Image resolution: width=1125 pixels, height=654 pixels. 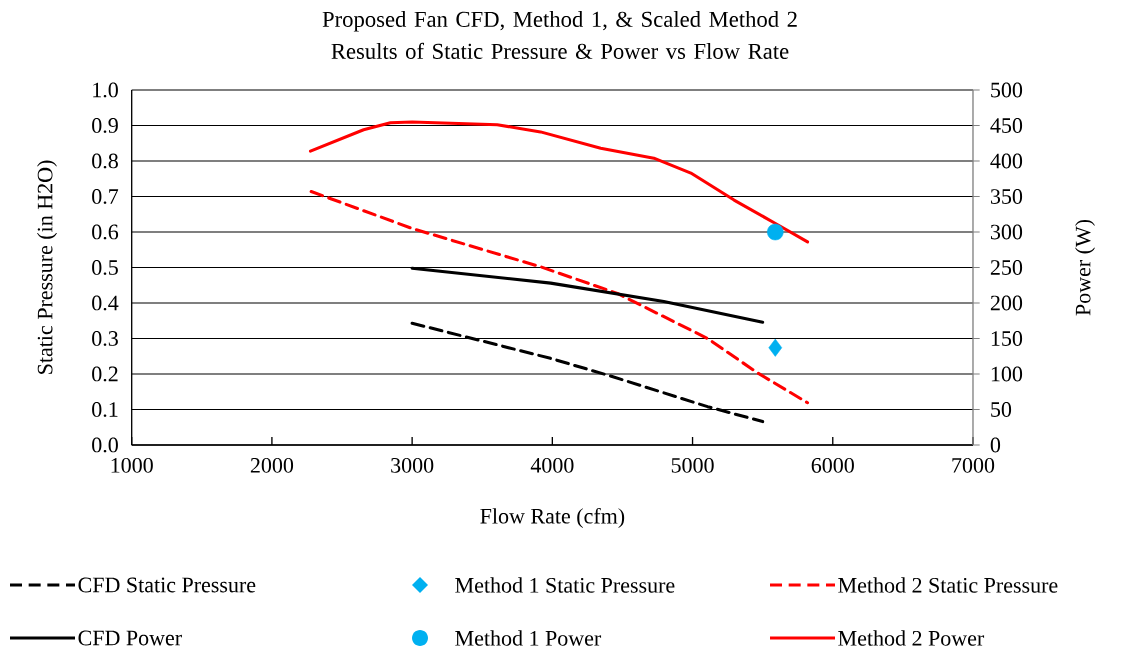 I want to click on y2-tick-label: 350, so click(x=1006, y=196).